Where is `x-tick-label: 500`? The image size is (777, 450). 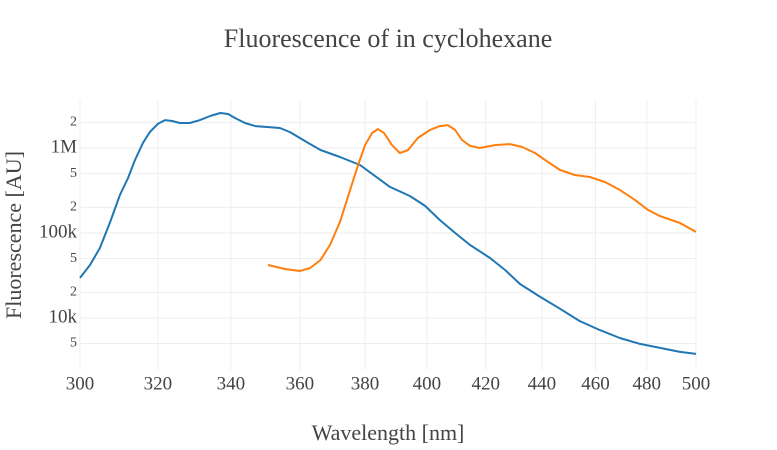 x-tick-label: 500 is located at coordinates (696, 383).